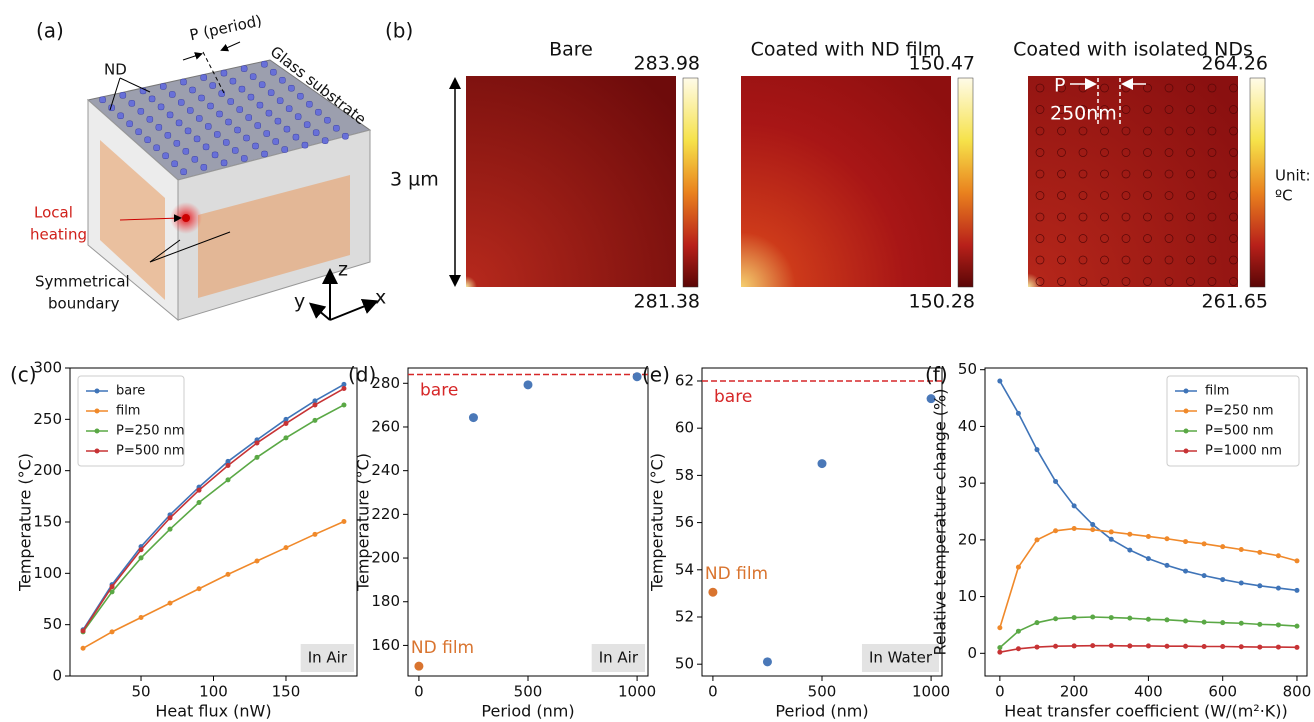  I want to click on x-tick-label: 600, so click(1222, 692).